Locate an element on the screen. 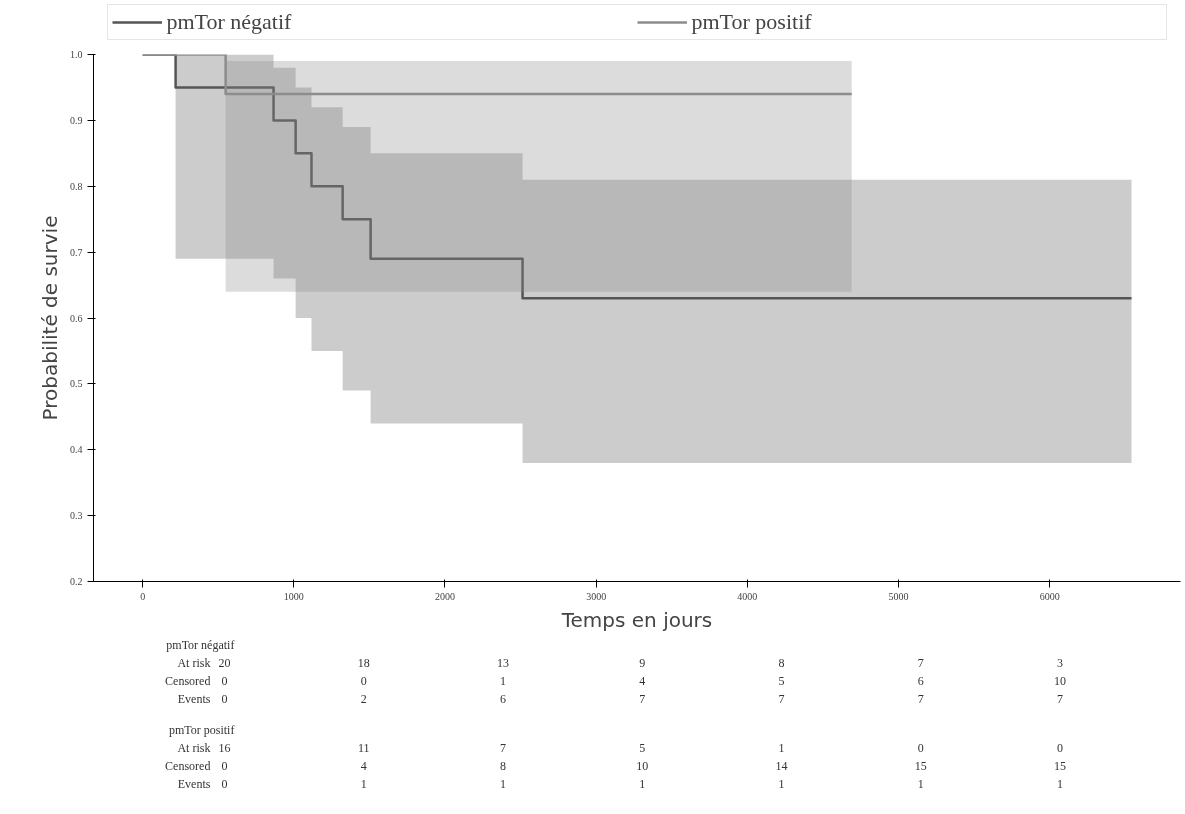  text: 3 is located at coordinates (1060, 662).